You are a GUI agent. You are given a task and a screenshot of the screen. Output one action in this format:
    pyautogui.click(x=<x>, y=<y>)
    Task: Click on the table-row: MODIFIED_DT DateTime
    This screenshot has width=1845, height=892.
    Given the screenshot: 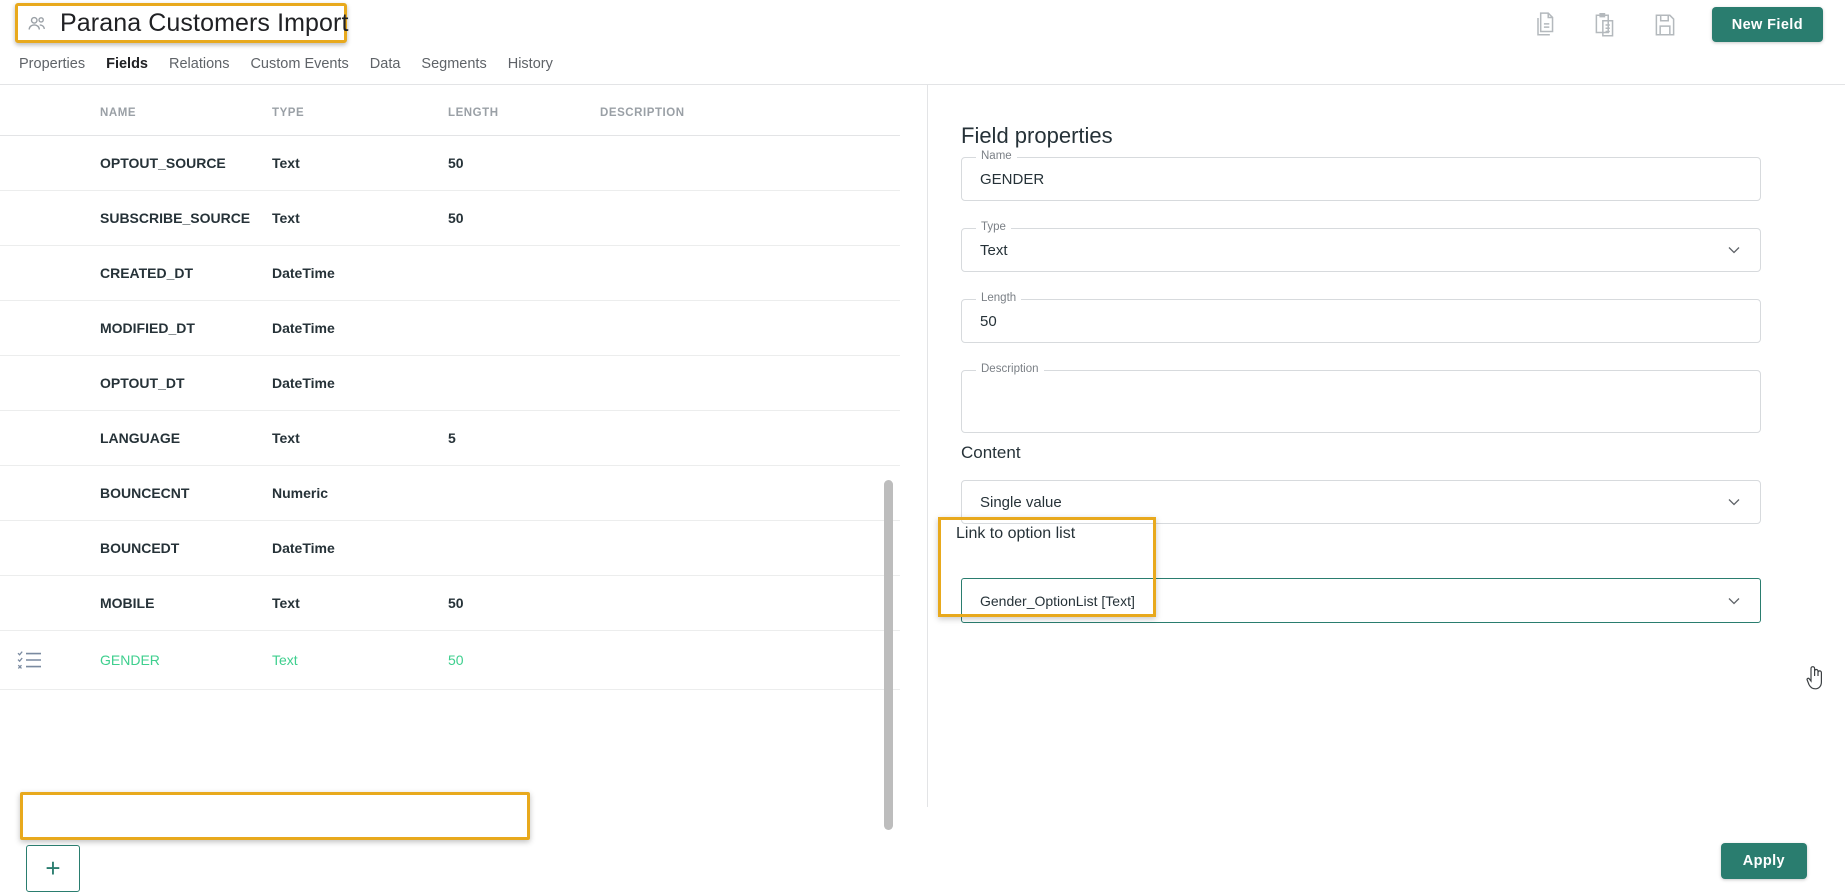 What is the action you would take?
    pyautogui.click(x=450, y=328)
    